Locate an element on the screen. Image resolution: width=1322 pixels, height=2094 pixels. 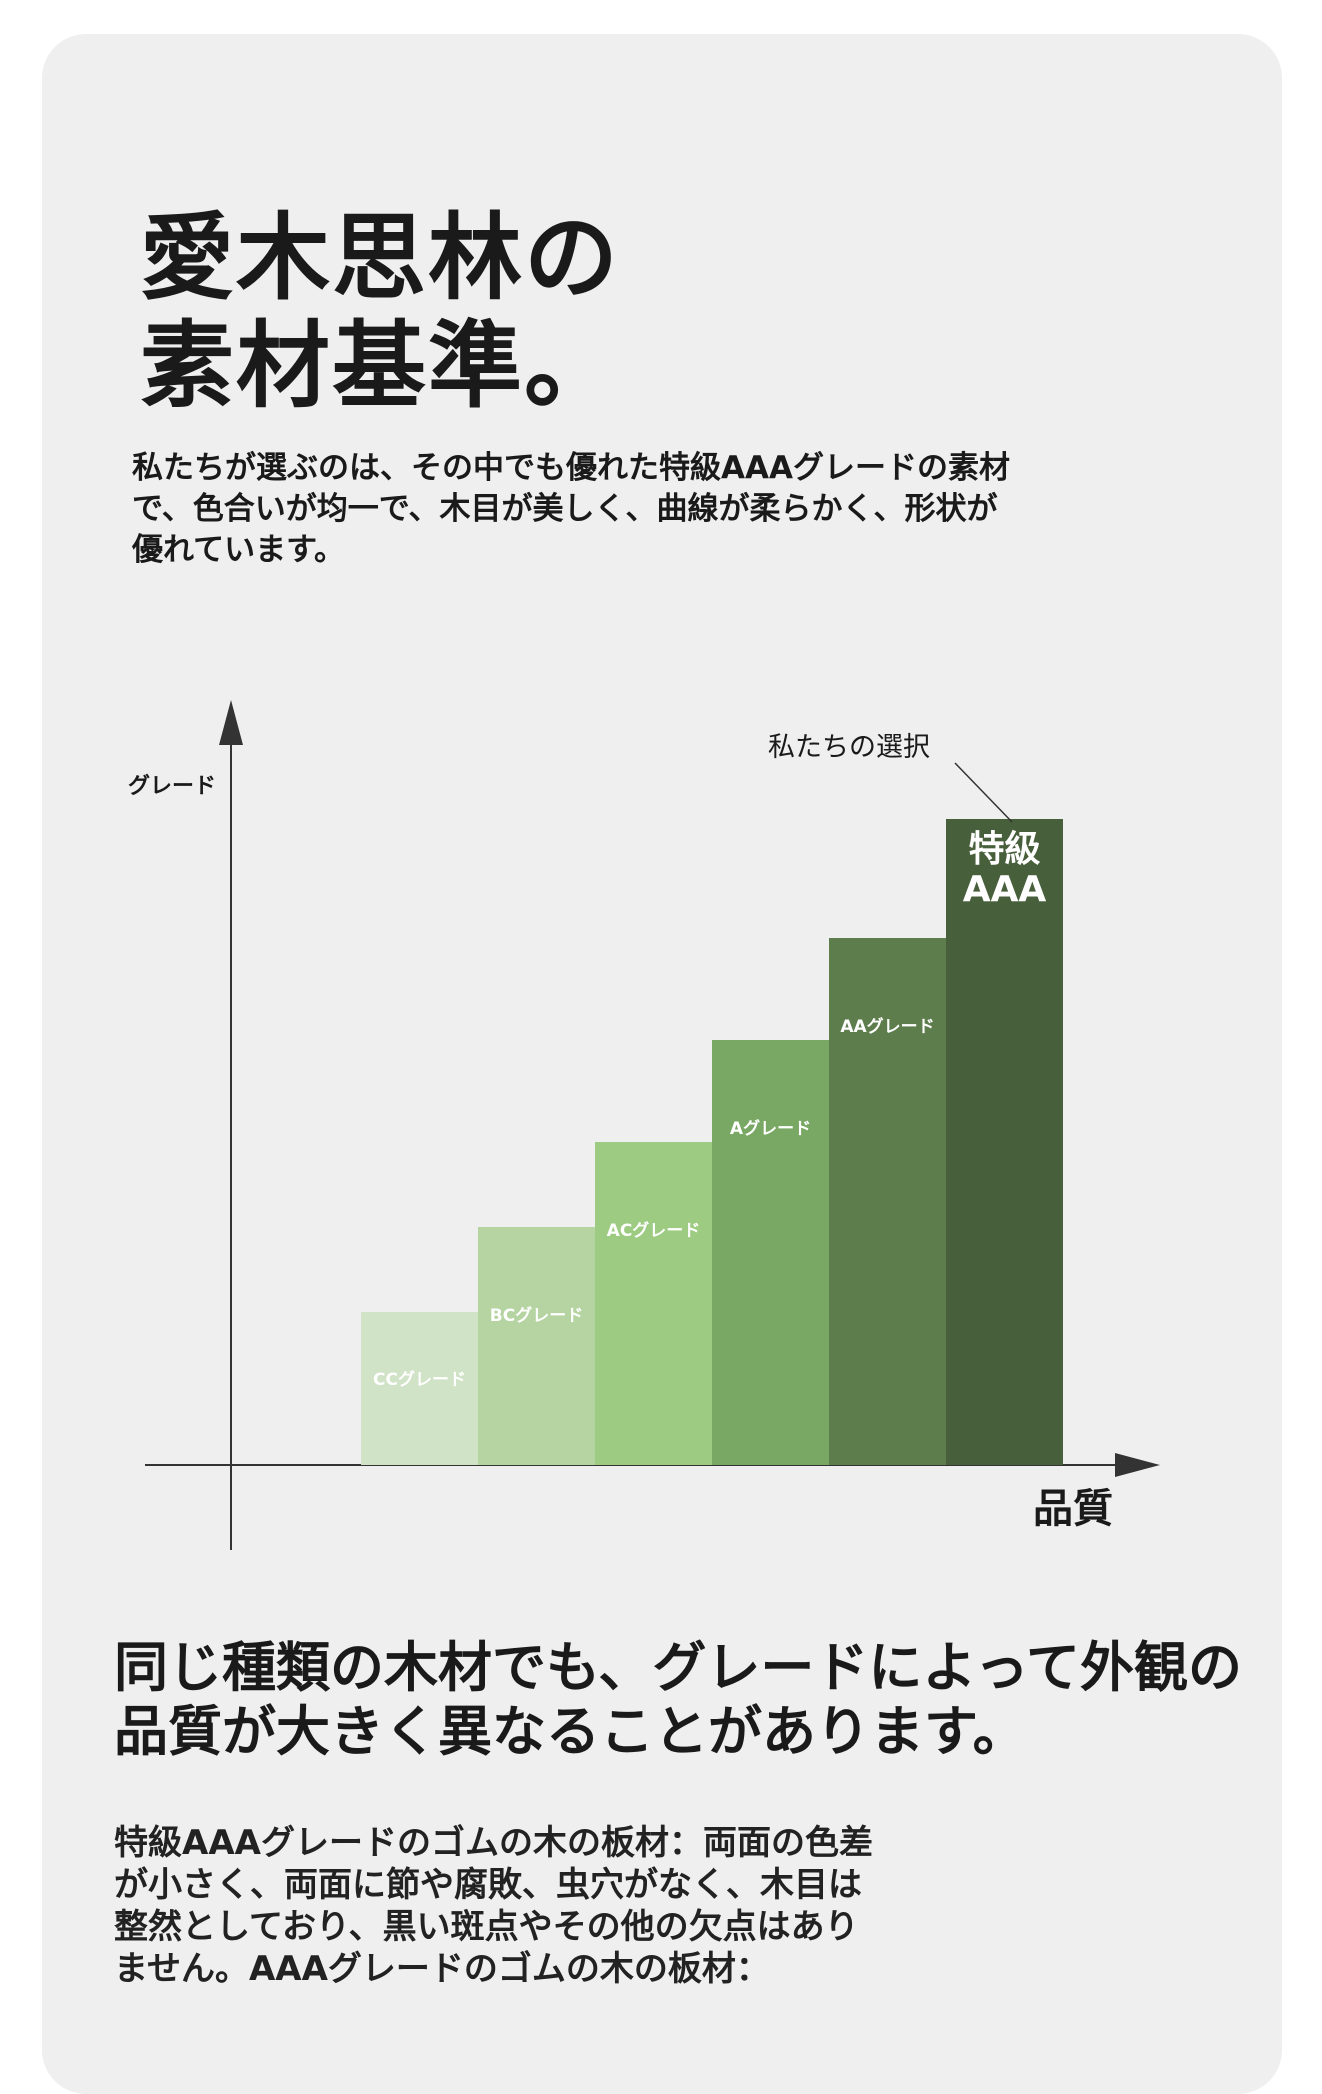
y-axis-arrow is located at coordinates (231, 722).